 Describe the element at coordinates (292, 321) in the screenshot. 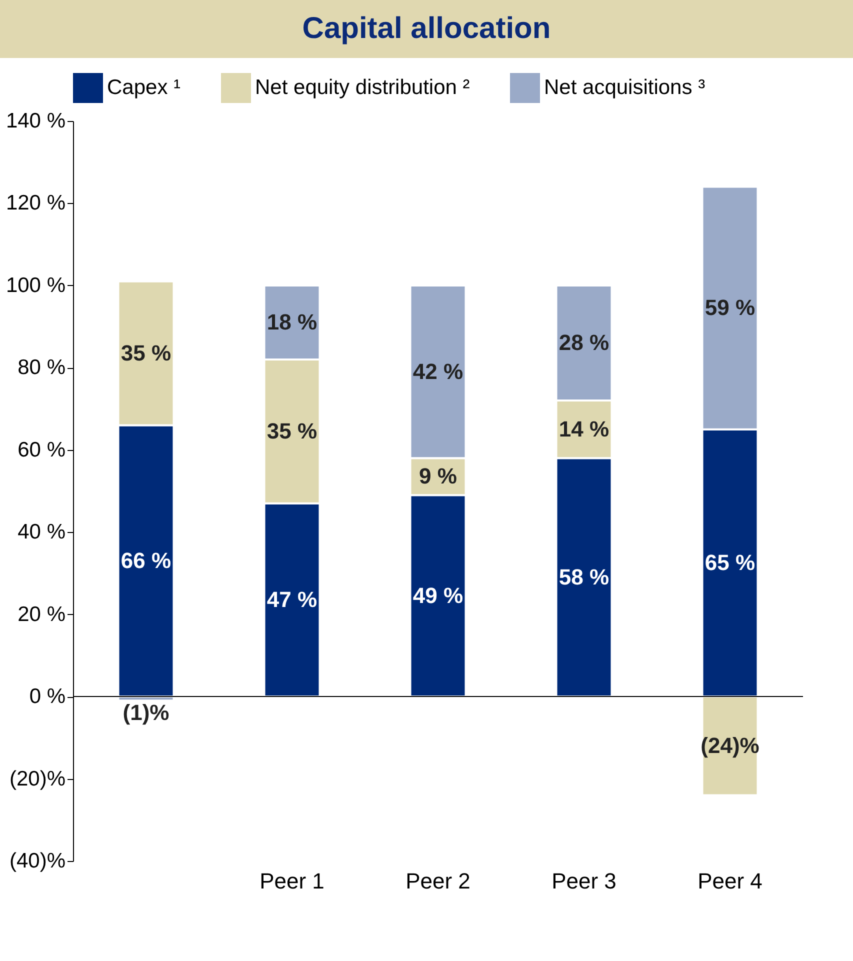

I see `data-label: 18 %` at that location.